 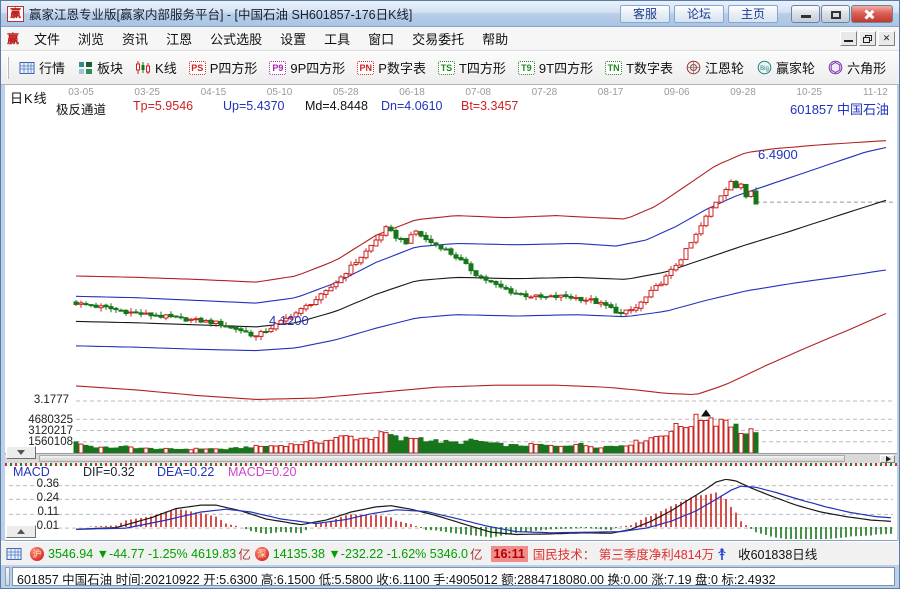 I want to click on macd-scale-1: 0.36, so click(x=47, y=484).